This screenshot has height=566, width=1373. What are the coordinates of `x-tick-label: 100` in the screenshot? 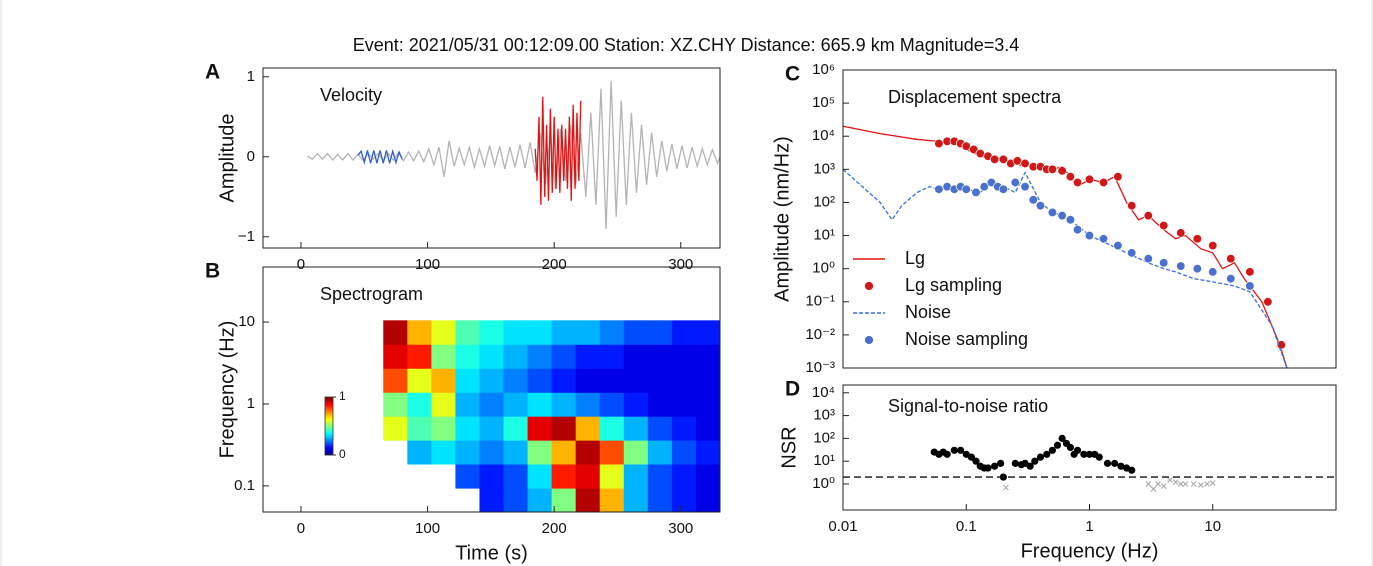 It's located at (427, 264).